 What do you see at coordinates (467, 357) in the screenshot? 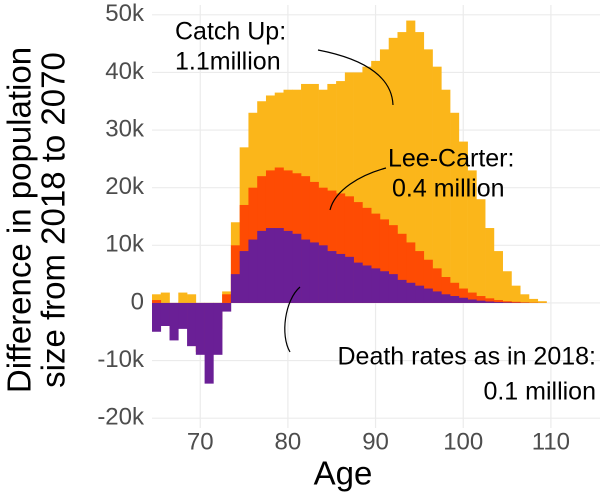
I see `annotation: Death rates as in 2018:` at bounding box center [467, 357].